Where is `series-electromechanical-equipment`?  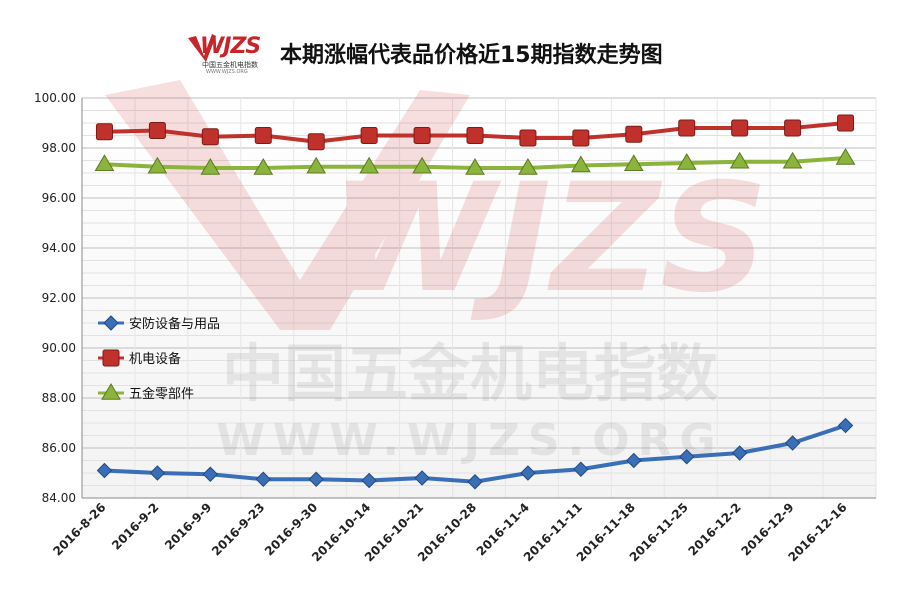
series-electromechanical-equipment is located at coordinates (475, 132).